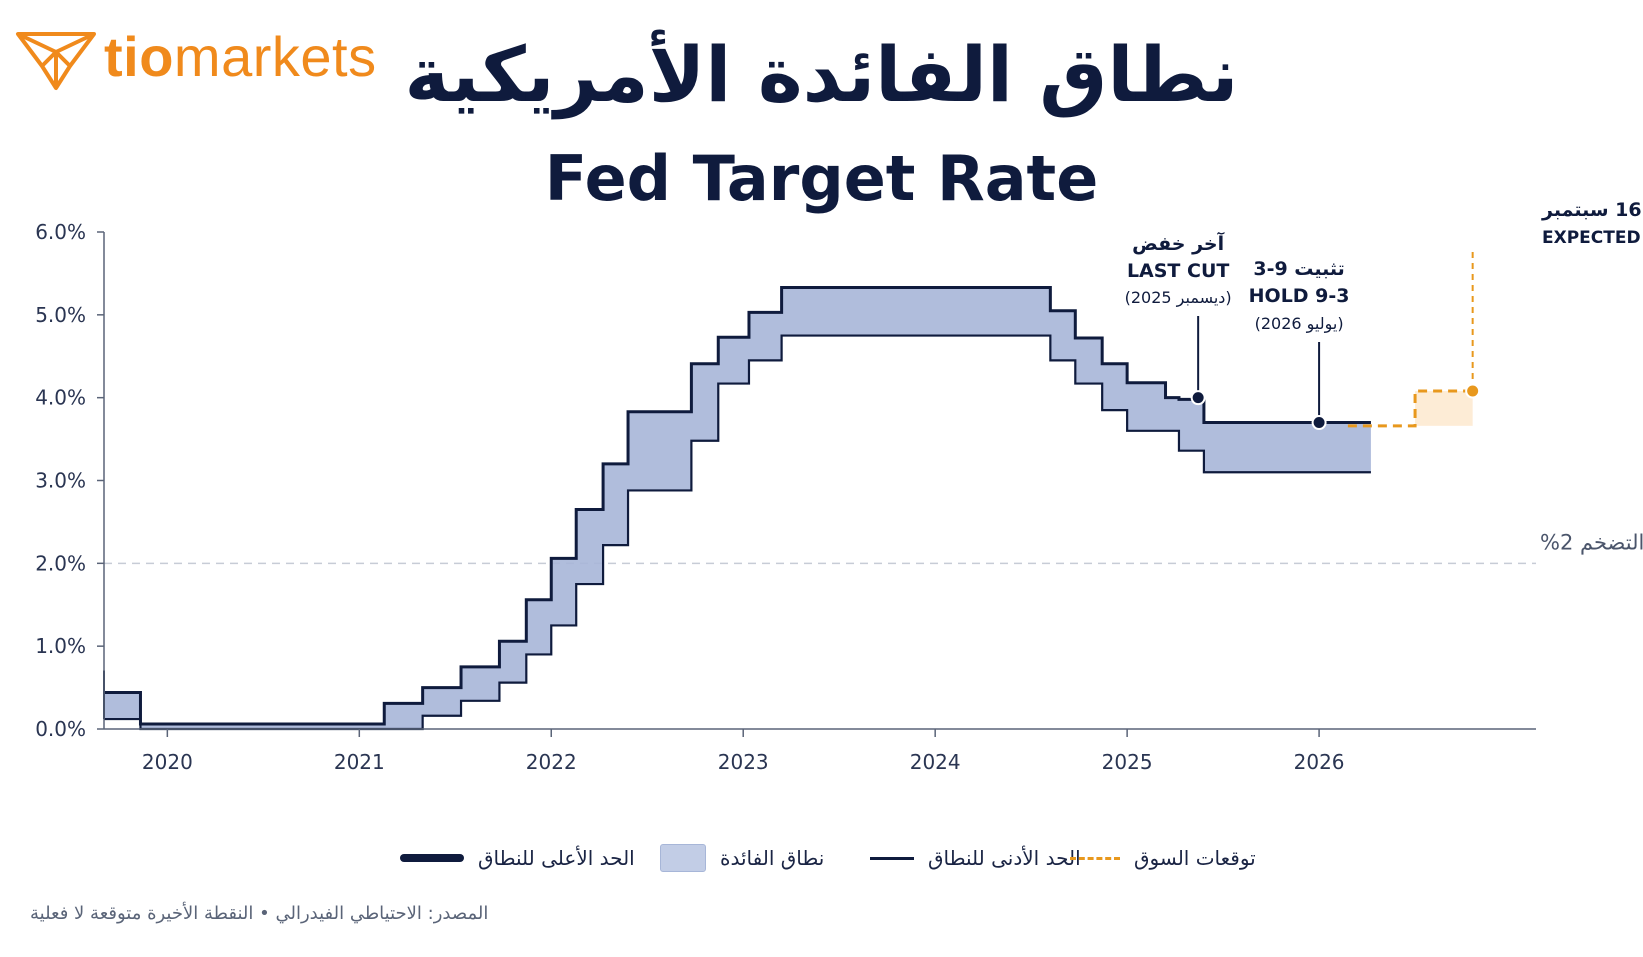 The height and width of the screenshot is (957, 1643). Describe the element at coordinates (60, 232) in the screenshot. I see `y-tick-label: 6.0%` at that location.